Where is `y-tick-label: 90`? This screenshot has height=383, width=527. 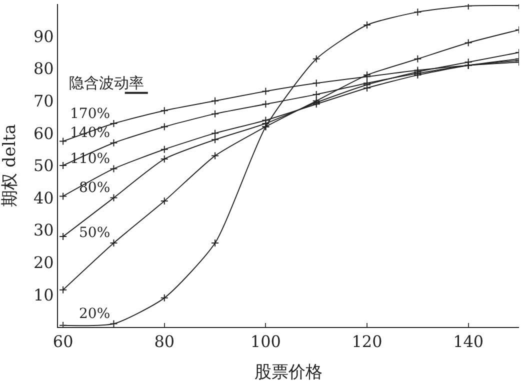
y-tick-label: 90 is located at coordinates (43, 36).